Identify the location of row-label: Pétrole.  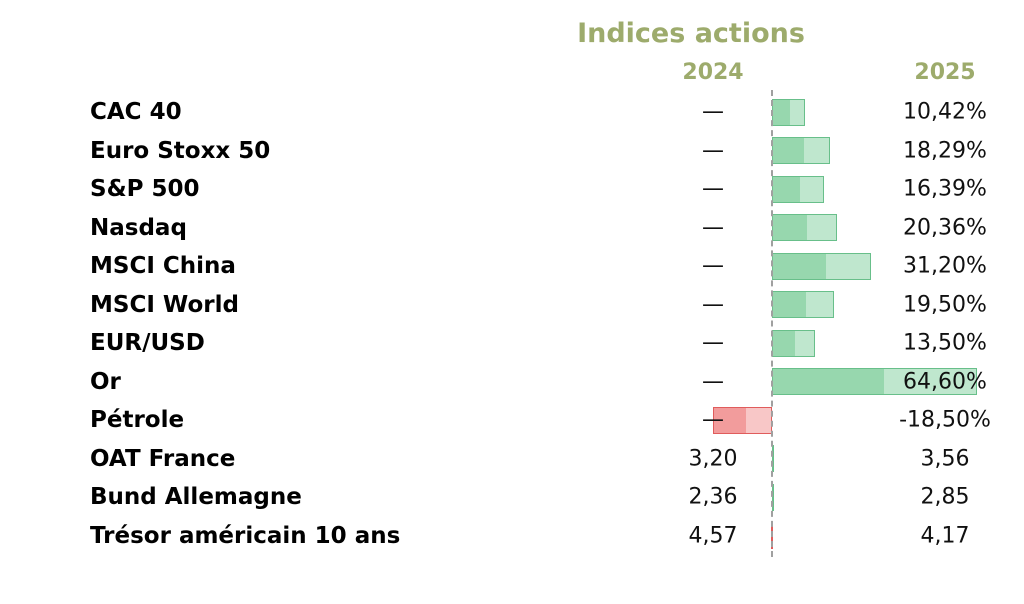
(137, 420).